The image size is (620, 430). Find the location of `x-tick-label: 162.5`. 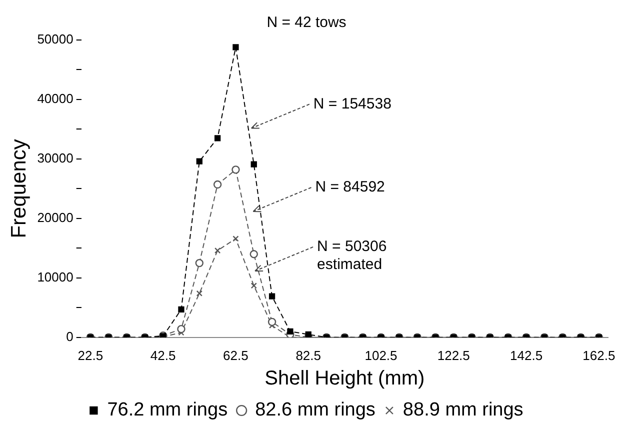

x-tick-label: 162.5 is located at coordinates (599, 355).